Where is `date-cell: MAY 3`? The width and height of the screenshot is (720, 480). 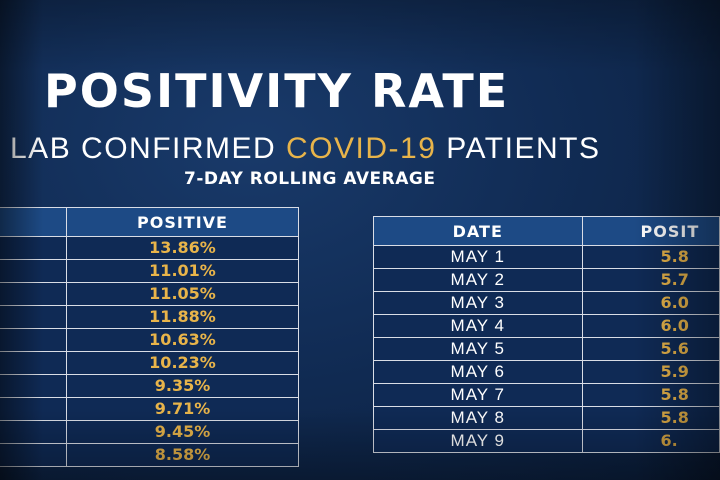 date-cell: MAY 3 is located at coordinates (478, 303).